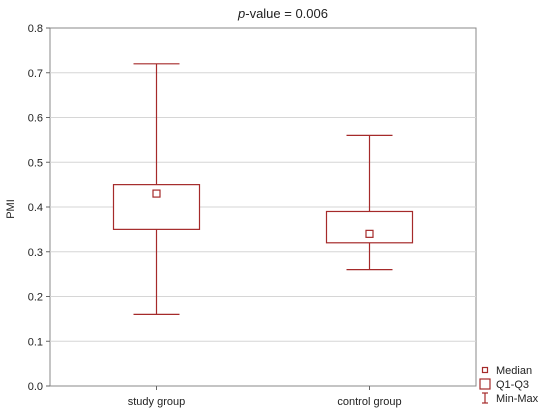  What do you see at coordinates (35, 342) in the screenshot?
I see `y-tick-label: 0.1` at bounding box center [35, 342].